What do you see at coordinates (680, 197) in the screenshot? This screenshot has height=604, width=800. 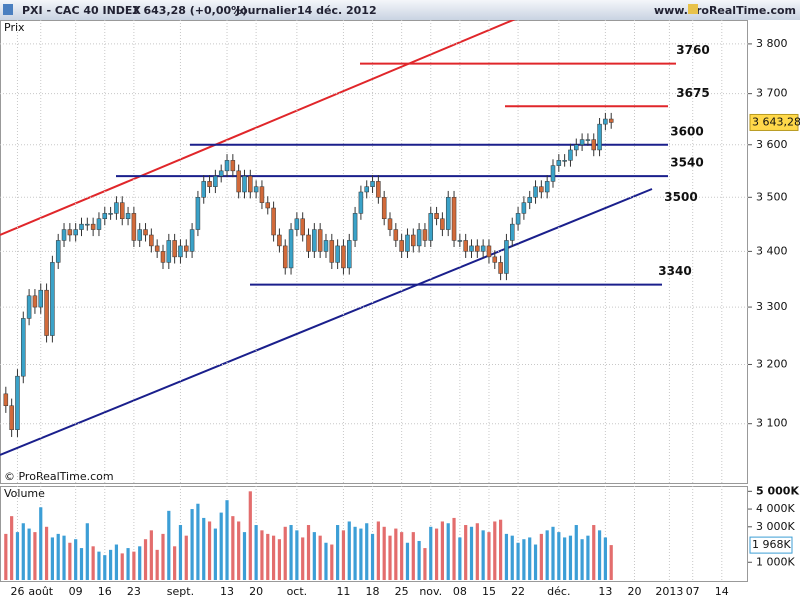 I see `trendline-label: 3500` at bounding box center [680, 197].